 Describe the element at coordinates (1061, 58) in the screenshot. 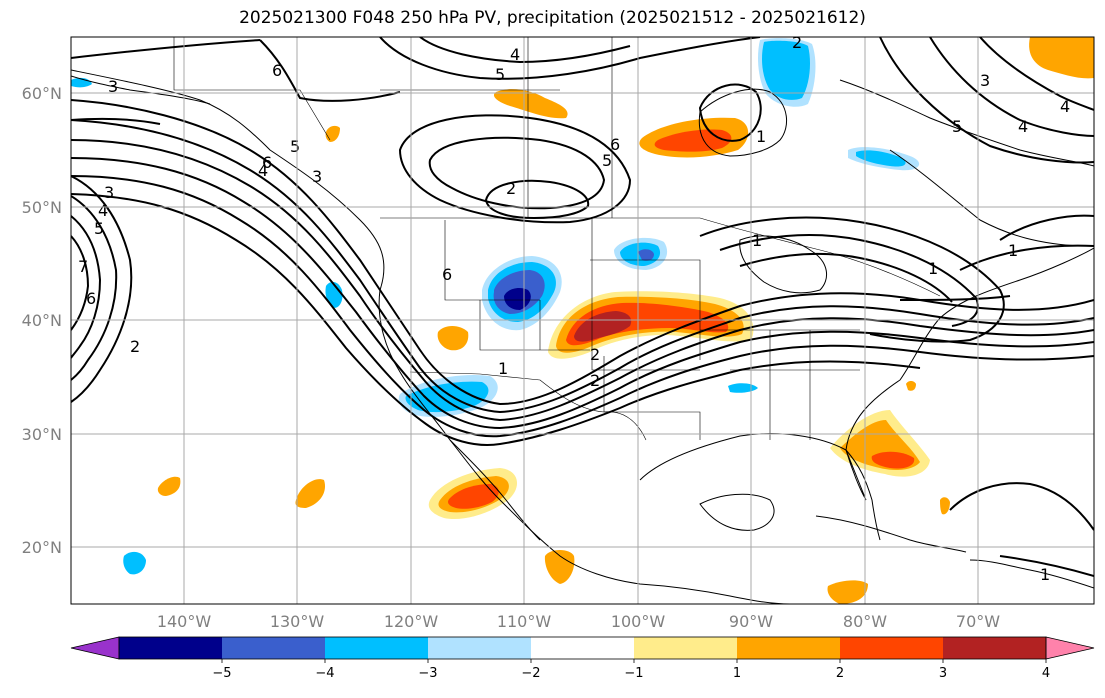

I see `precip-area-arctic-ne` at that location.